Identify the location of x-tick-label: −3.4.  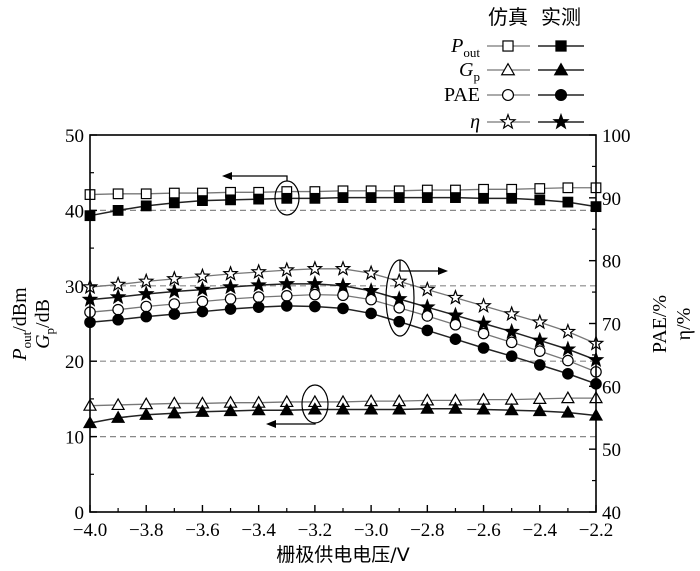
(258, 530).